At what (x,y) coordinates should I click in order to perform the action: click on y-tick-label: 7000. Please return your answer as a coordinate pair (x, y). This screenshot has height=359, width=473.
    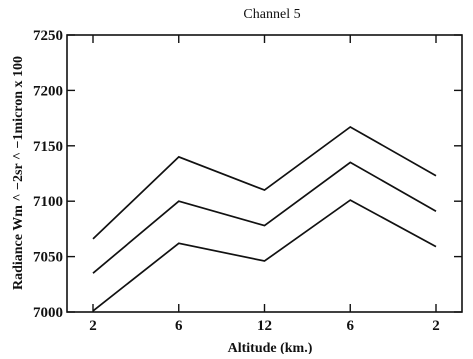
    Looking at the image, I should click on (48, 313).